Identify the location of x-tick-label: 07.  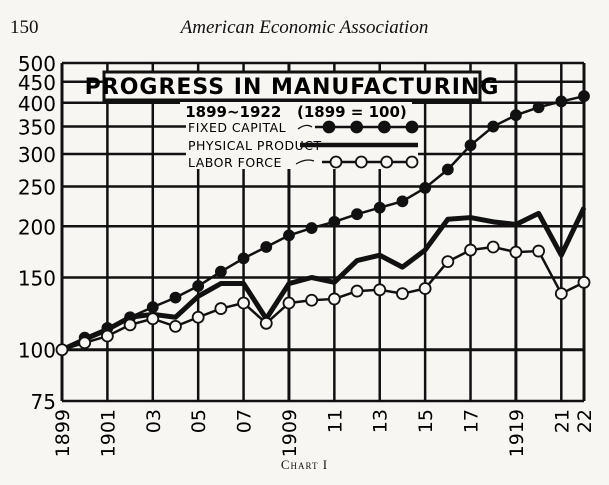
(245, 421).